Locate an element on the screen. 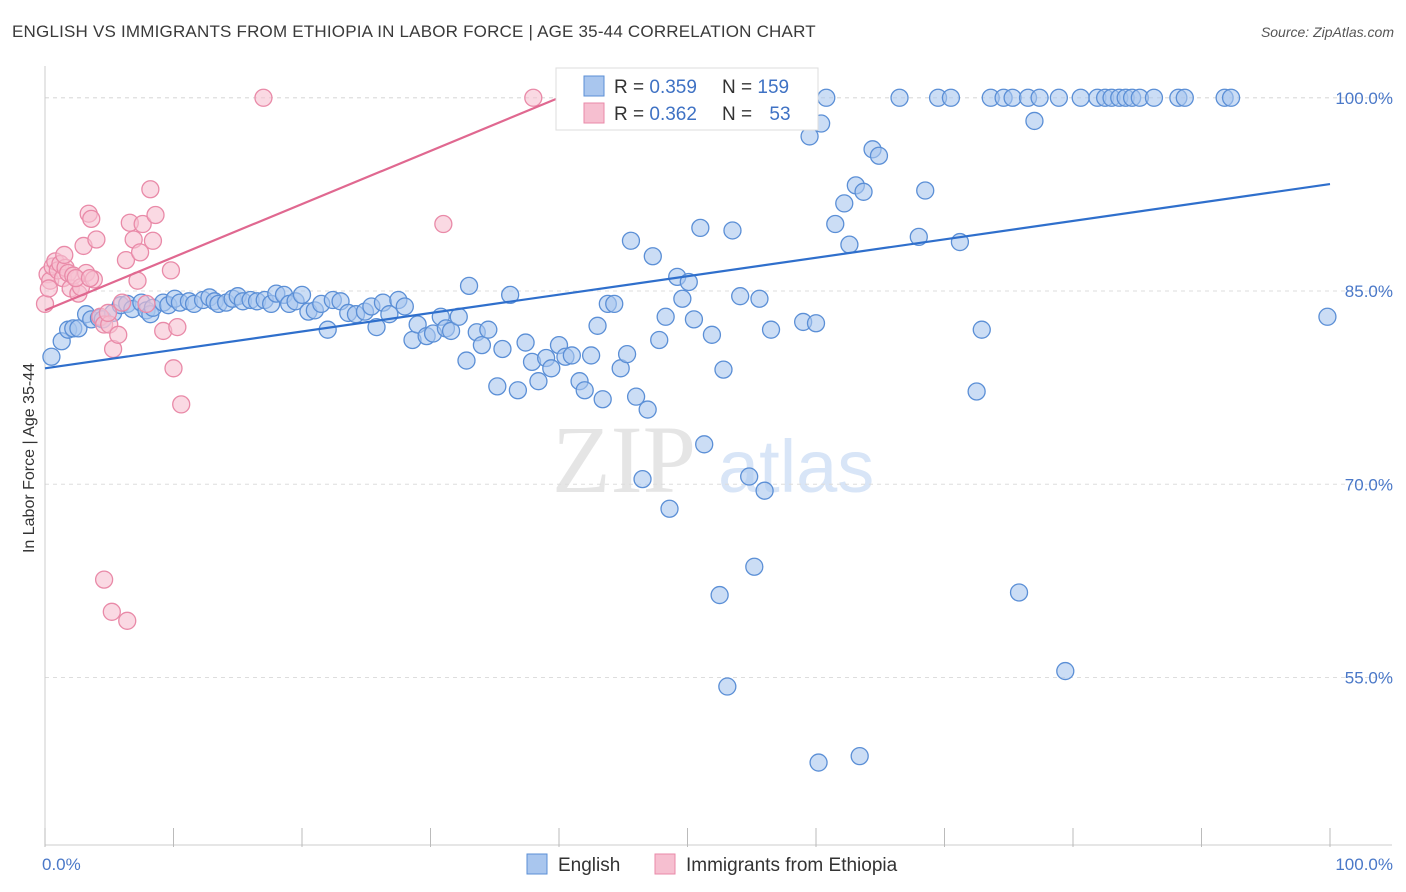  legend-swatch-ethiopia is located at coordinates (594, 113).